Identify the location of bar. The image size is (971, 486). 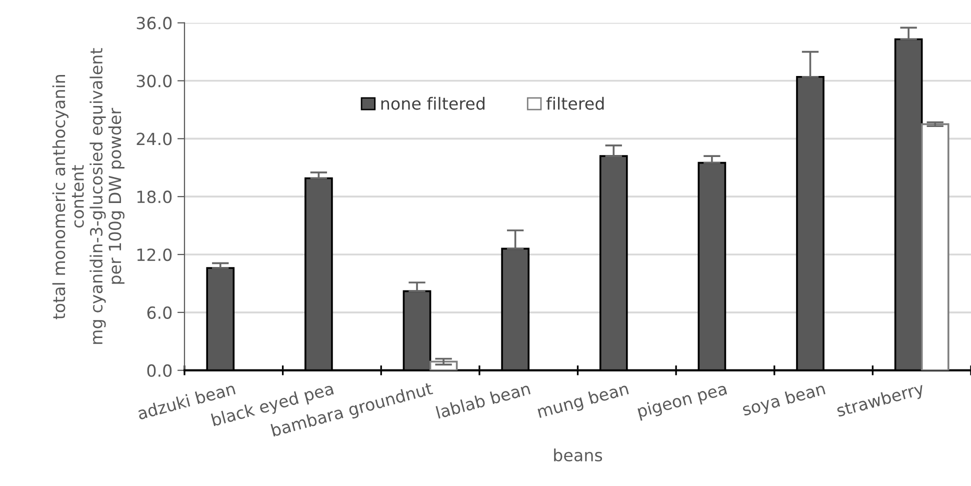
(935, 246).